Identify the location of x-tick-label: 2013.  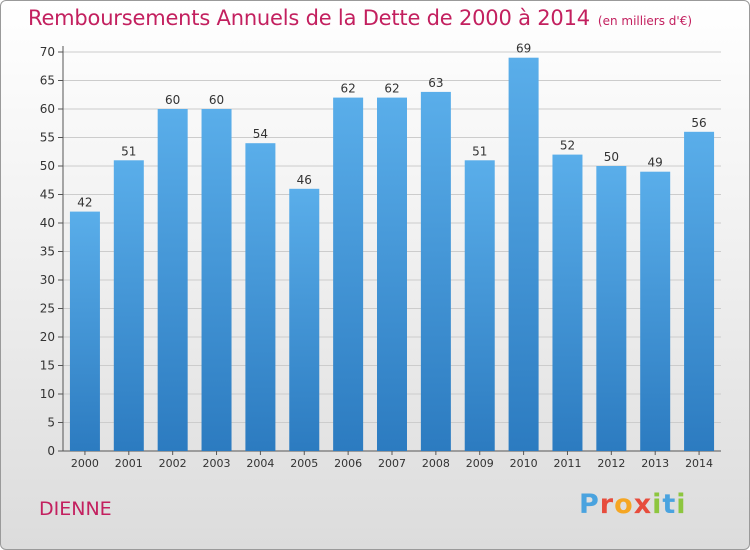
(655, 463).